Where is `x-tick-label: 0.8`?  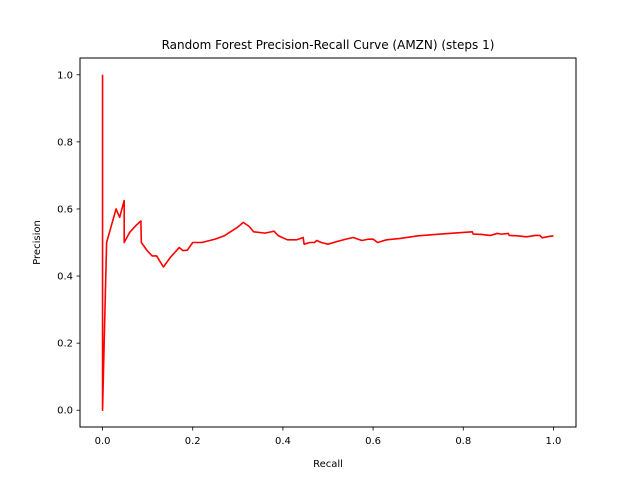 x-tick-label: 0.8 is located at coordinates (463, 441).